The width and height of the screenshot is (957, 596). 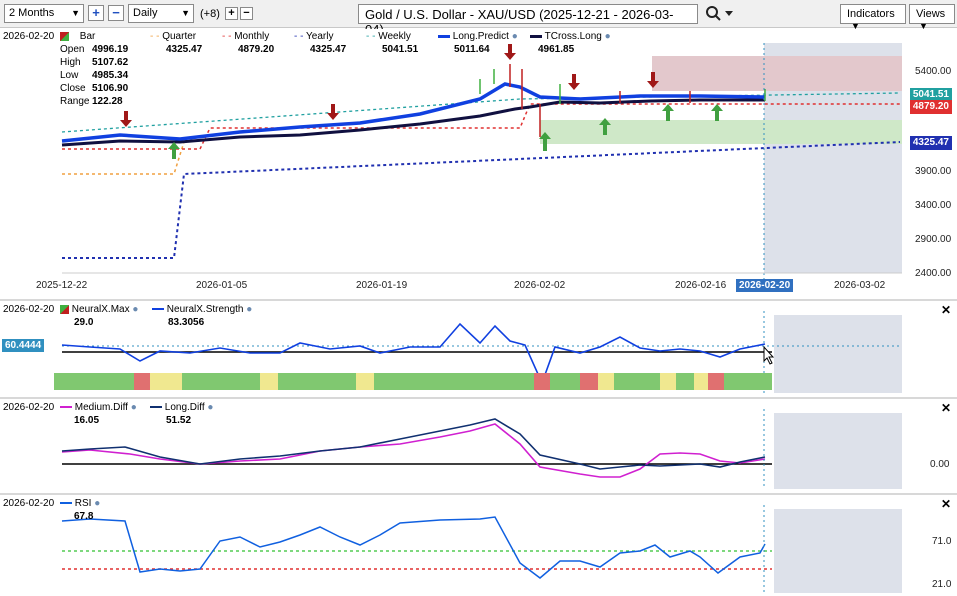 What do you see at coordinates (73, 88) in the screenshot?
I see `close-label: Close` at bounding box center [73, 88].